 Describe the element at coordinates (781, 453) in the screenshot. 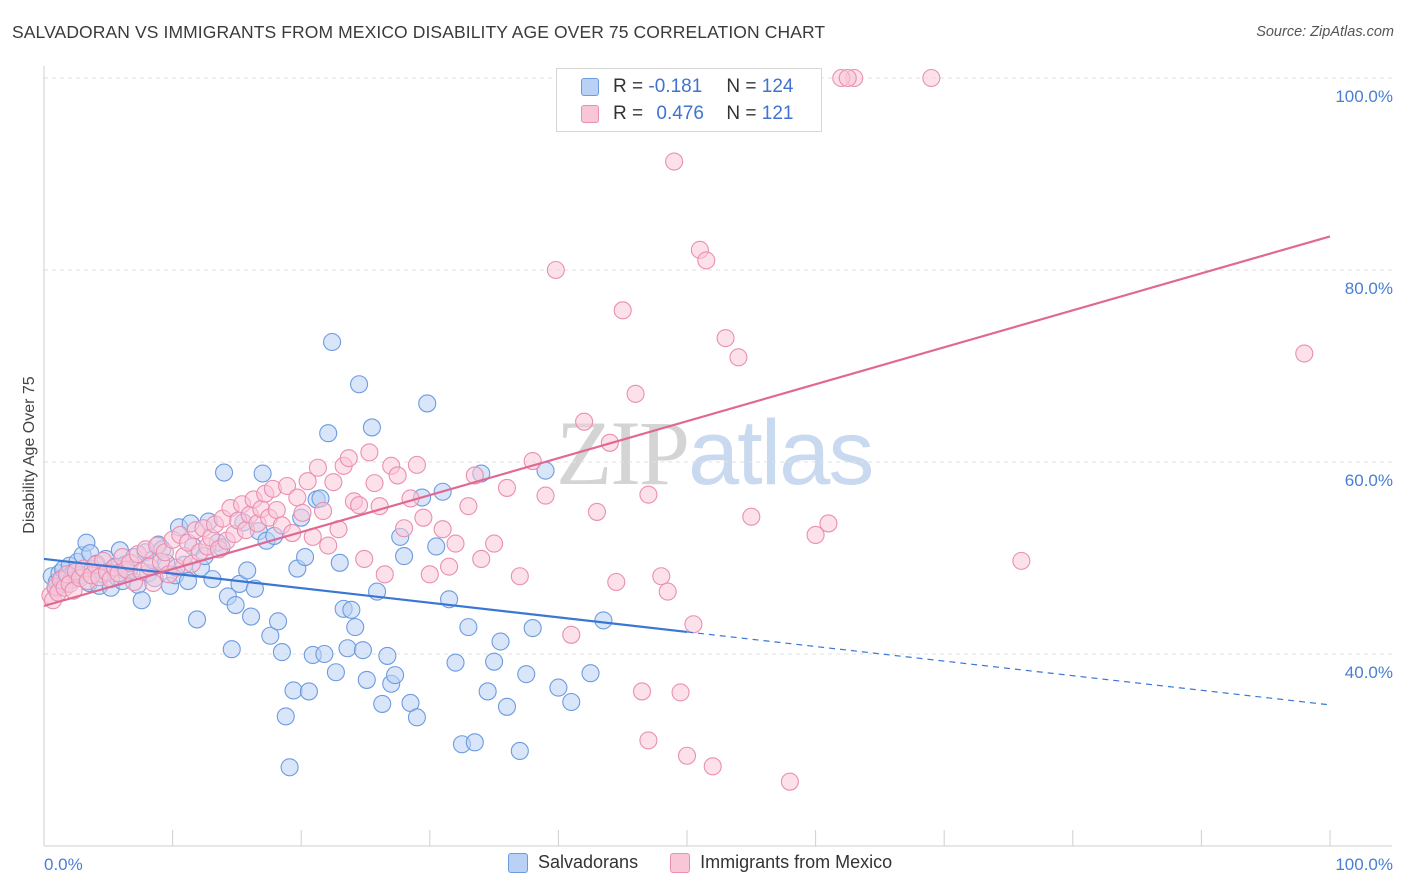

I see `watermark-atlas: atlas` at that location.